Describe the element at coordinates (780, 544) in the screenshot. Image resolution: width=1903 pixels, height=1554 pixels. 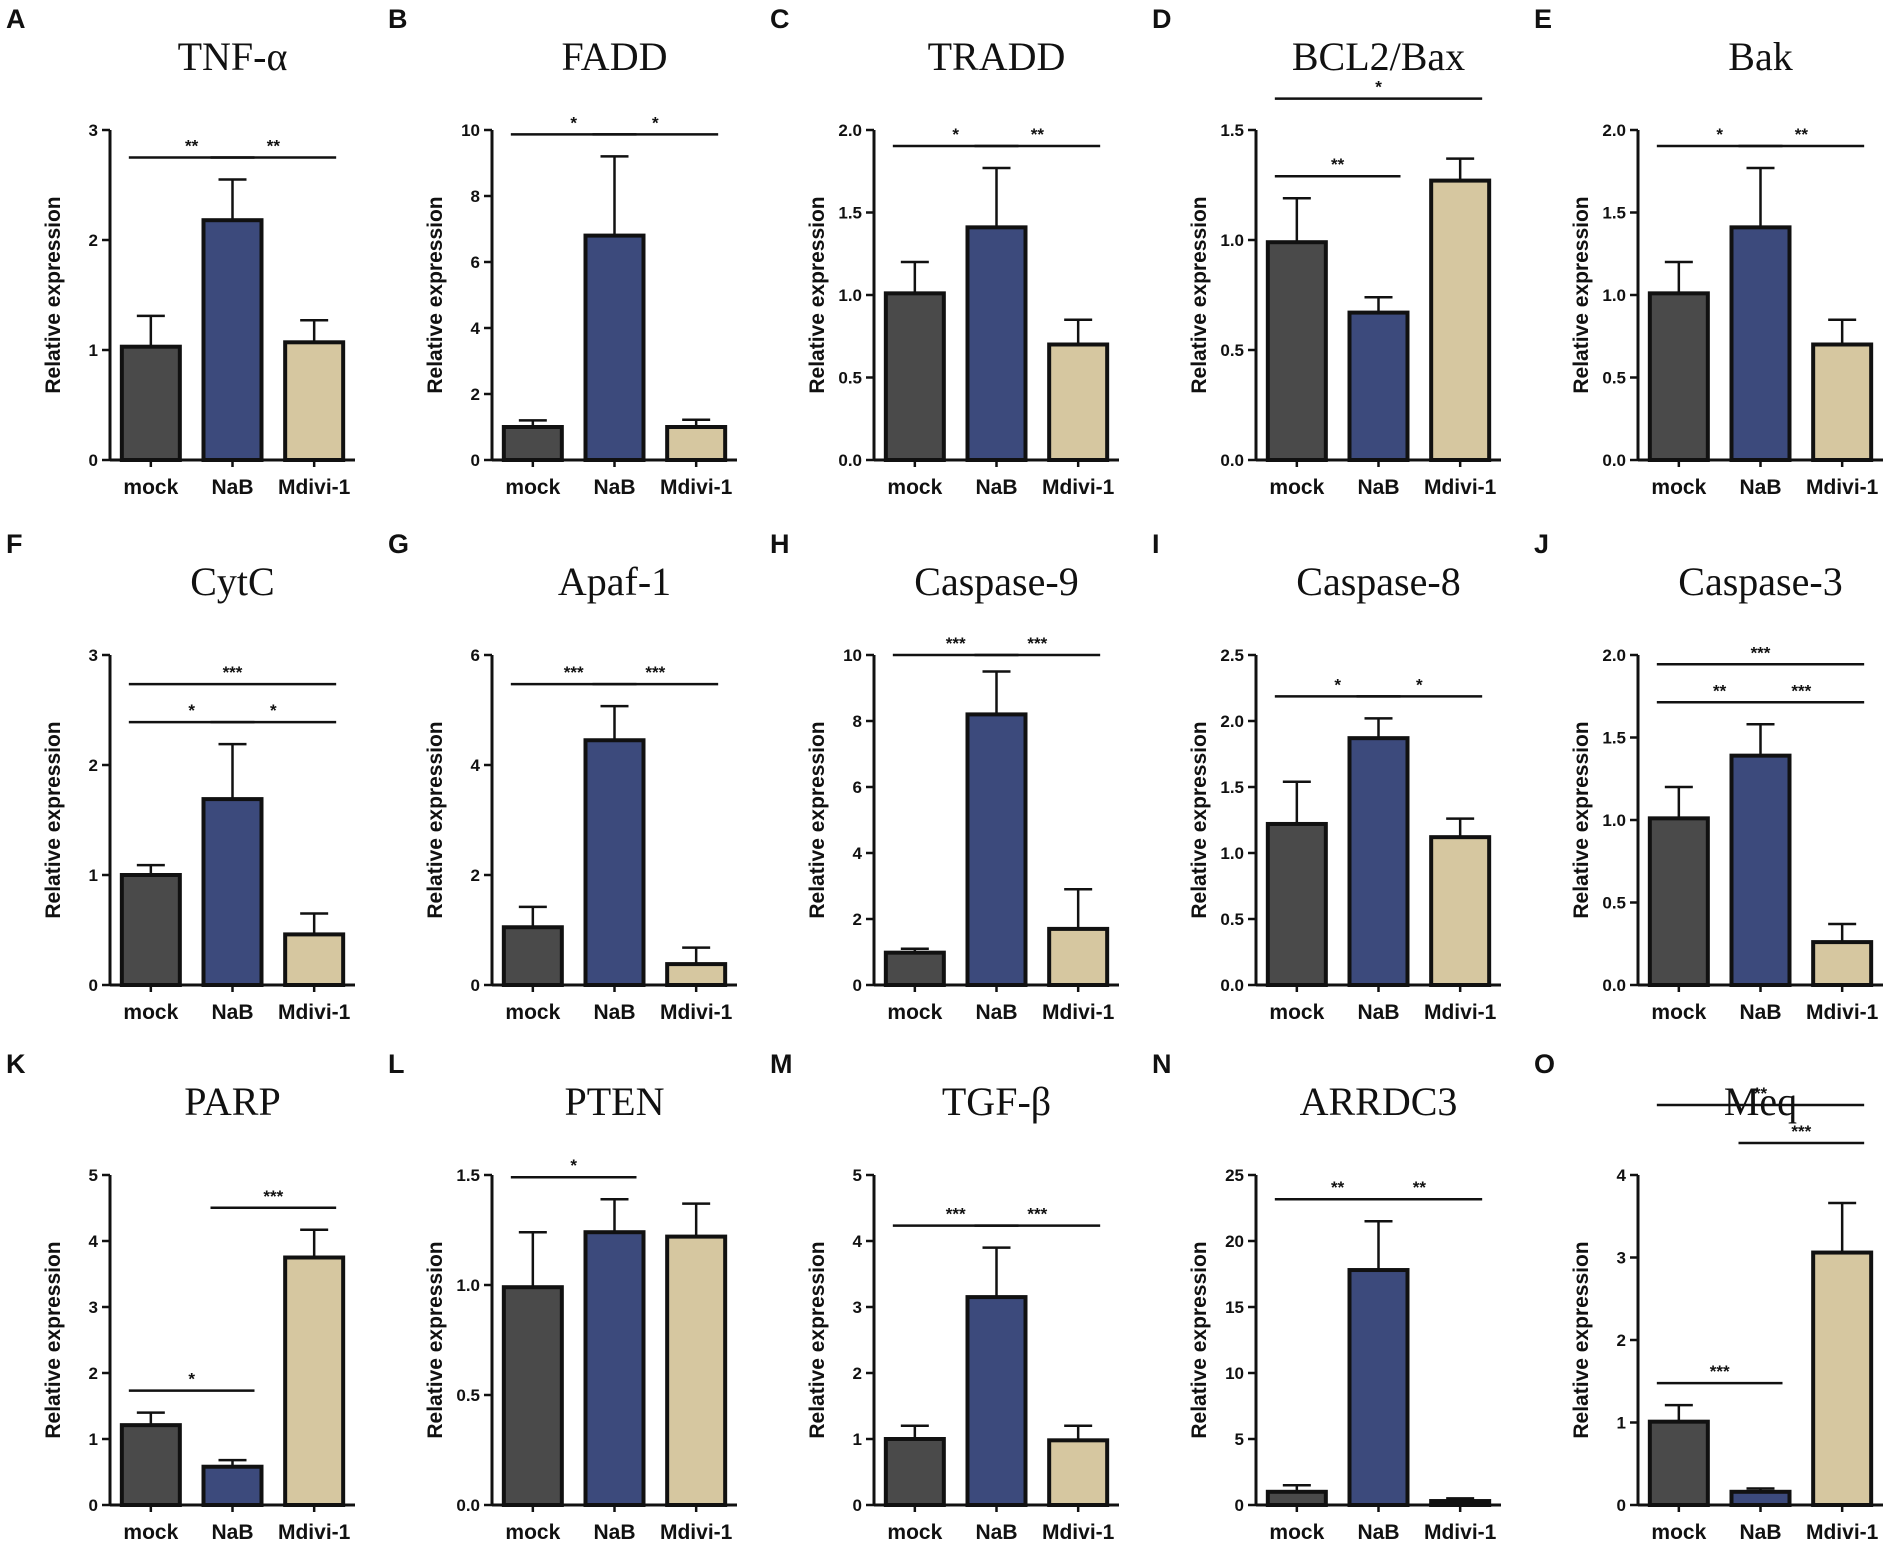
I see `panel-letter: H` at that location.